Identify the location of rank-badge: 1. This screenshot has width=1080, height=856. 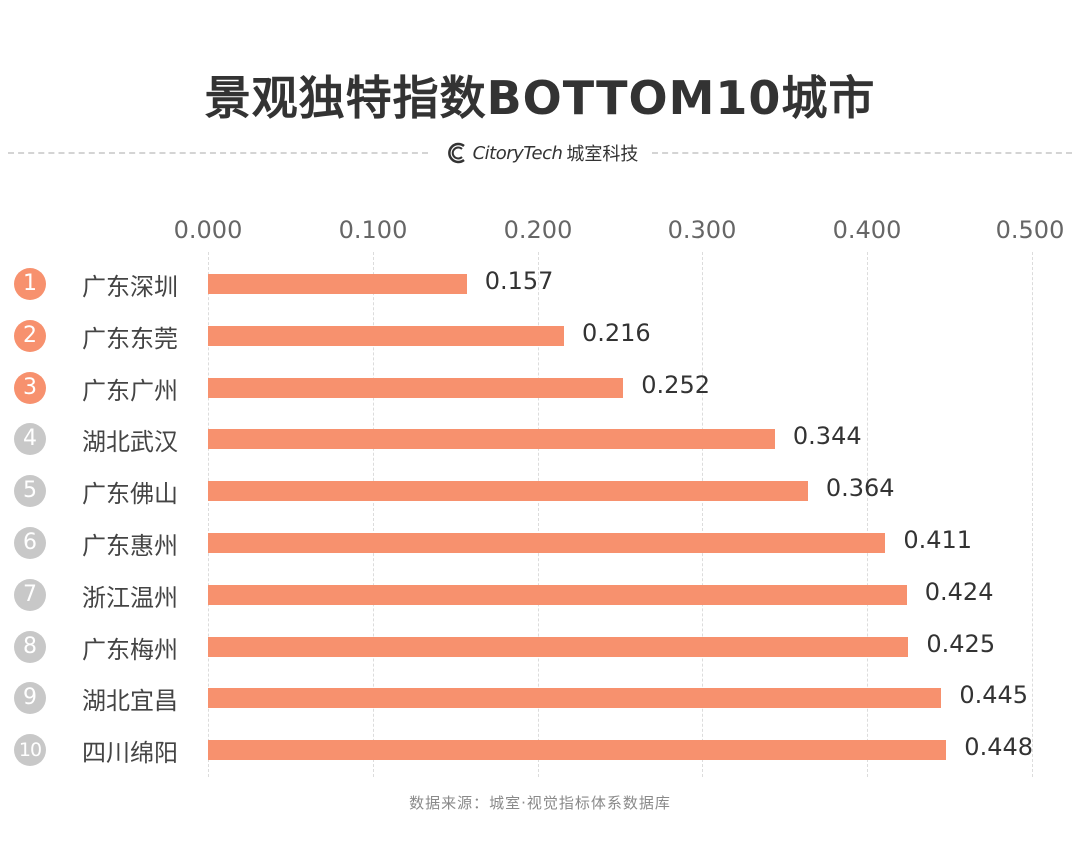
(30, 284).